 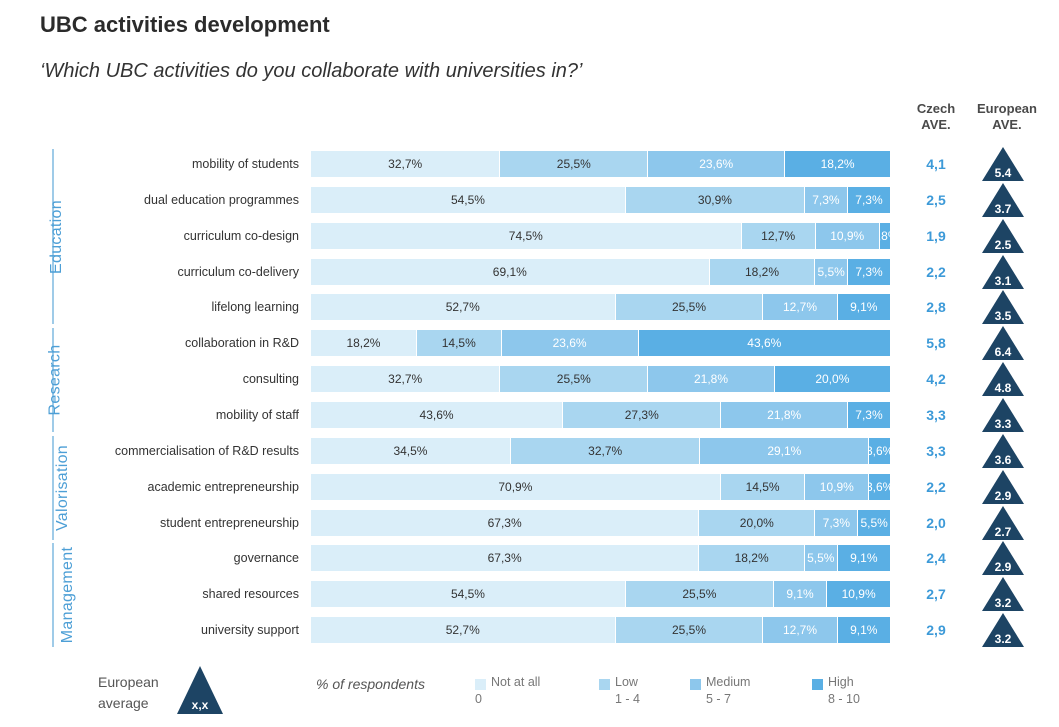 I want to click on bar-segment-medium: 10,9%, so click(x=846, y=236).